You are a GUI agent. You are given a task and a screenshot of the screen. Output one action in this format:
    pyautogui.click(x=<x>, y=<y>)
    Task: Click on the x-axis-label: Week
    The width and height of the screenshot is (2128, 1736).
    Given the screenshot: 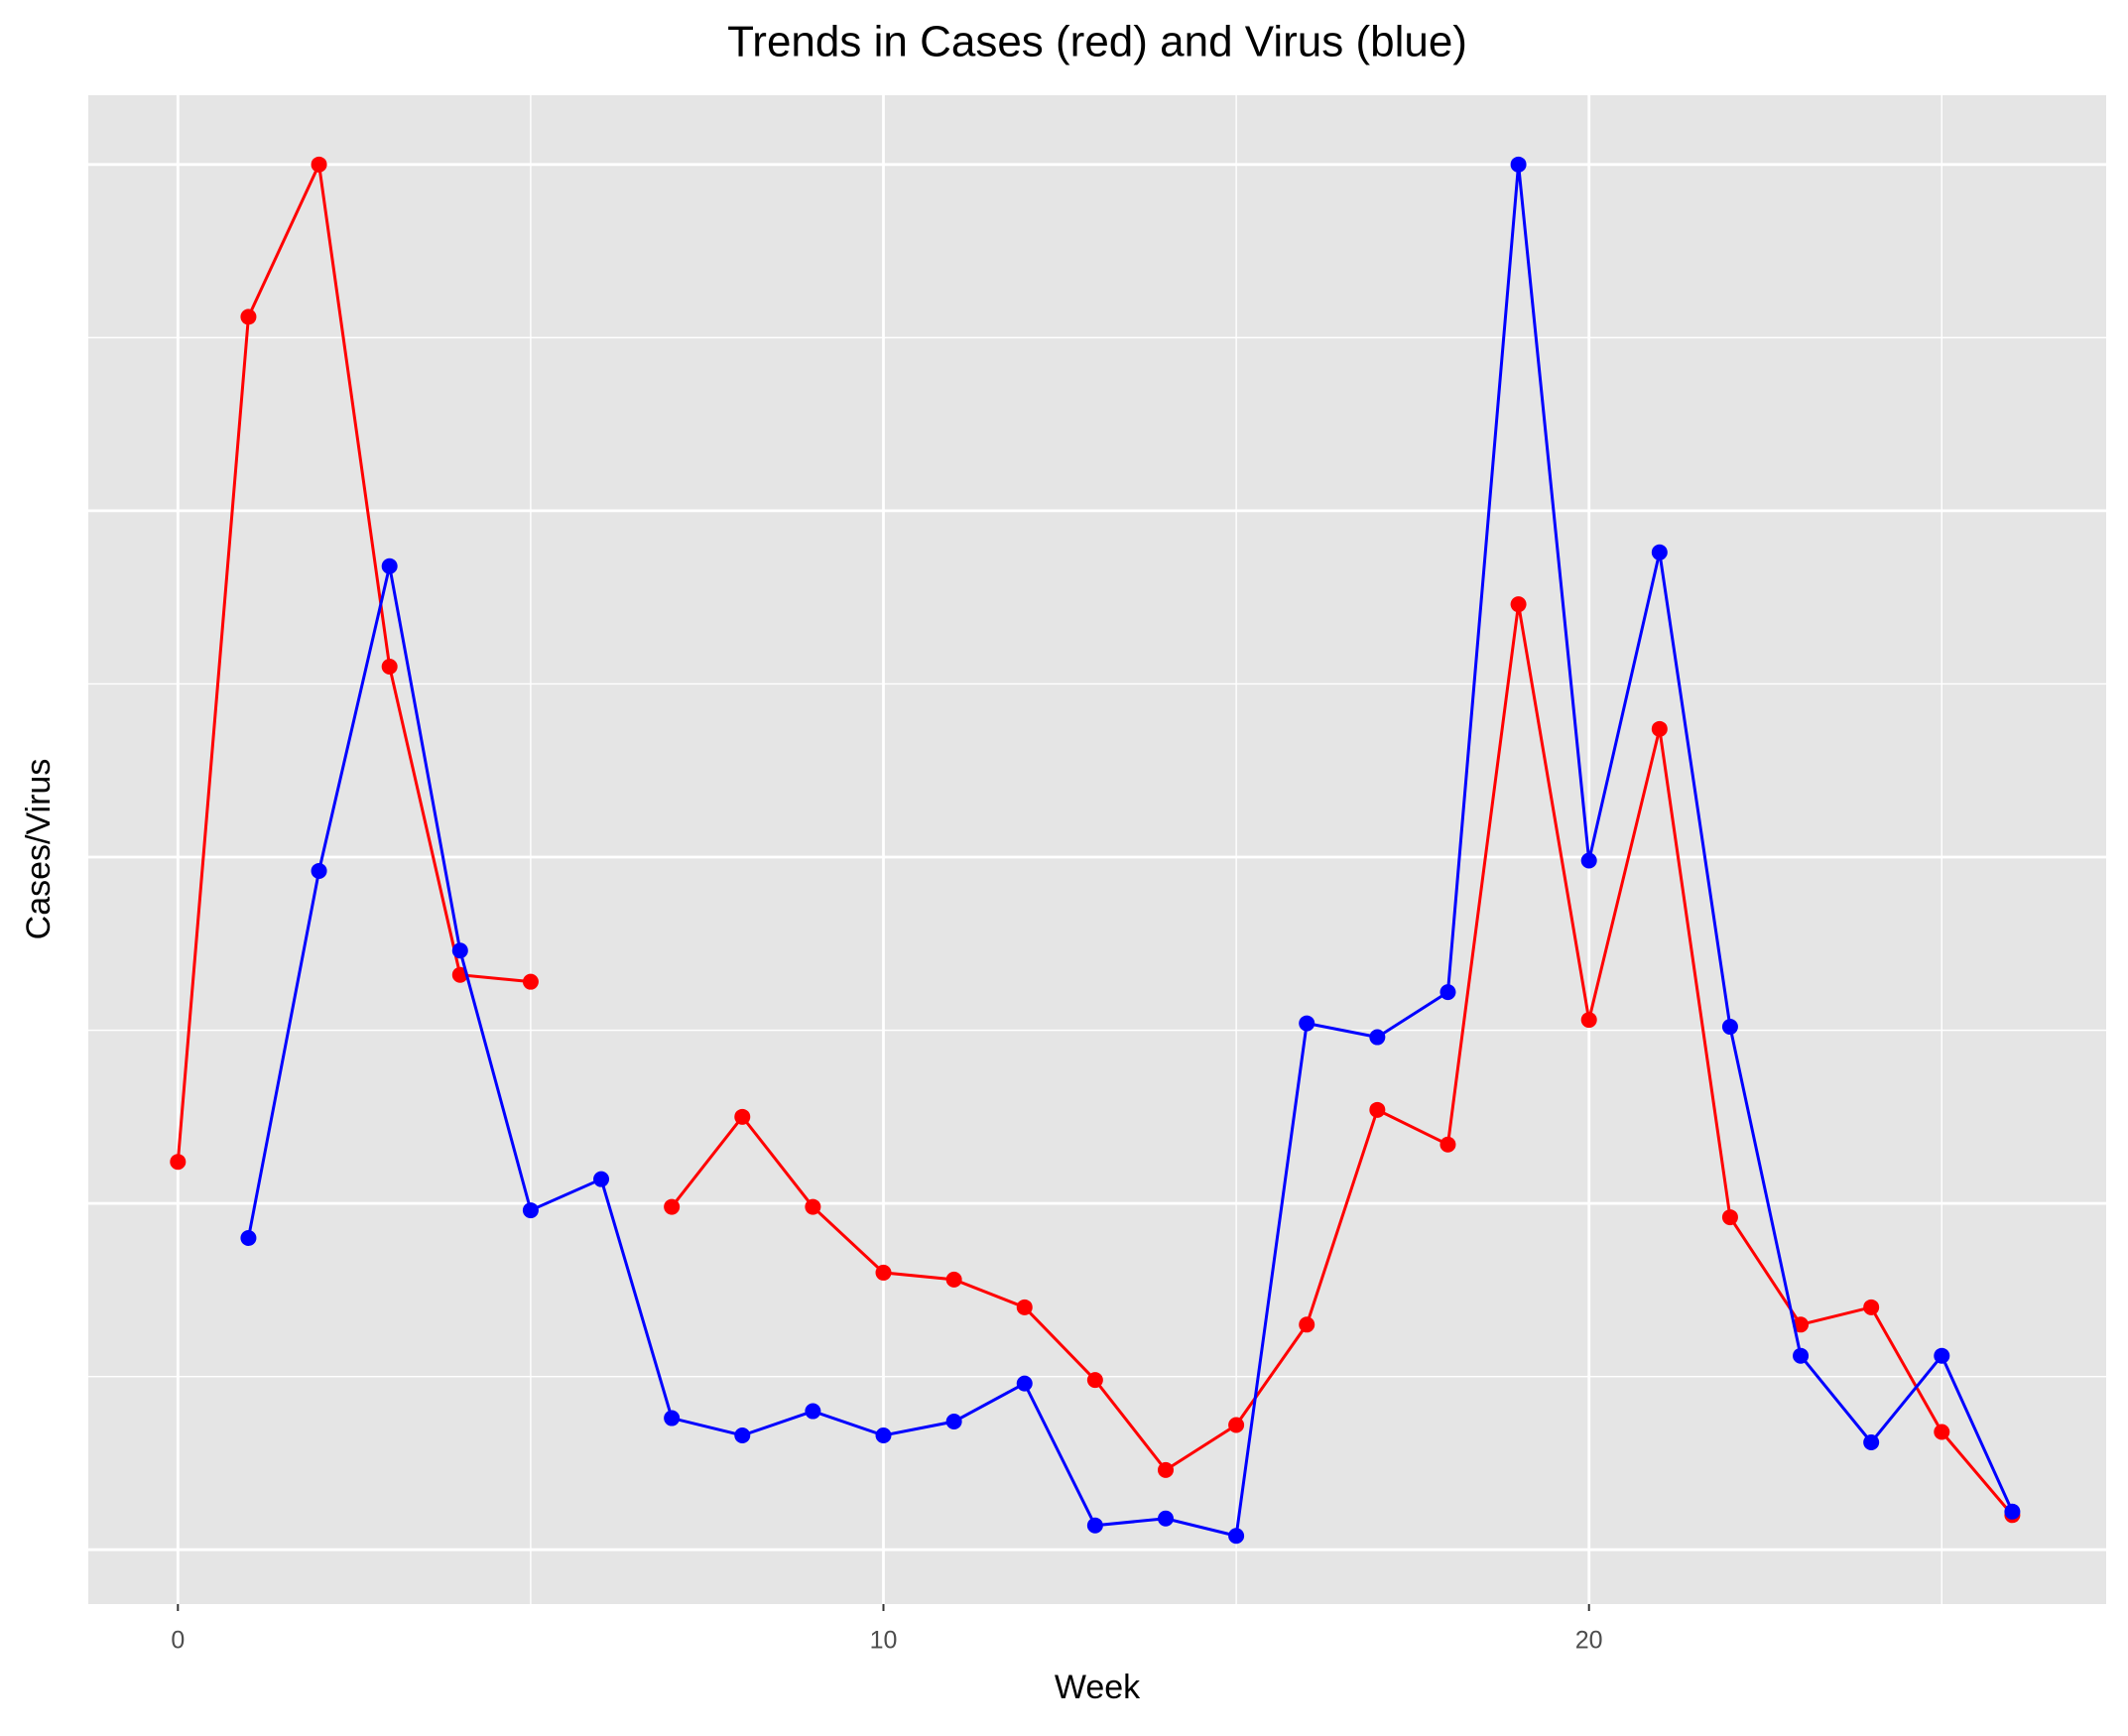 What is the action you would take?
    pyautogui.click(x=1098, y=1687)
    